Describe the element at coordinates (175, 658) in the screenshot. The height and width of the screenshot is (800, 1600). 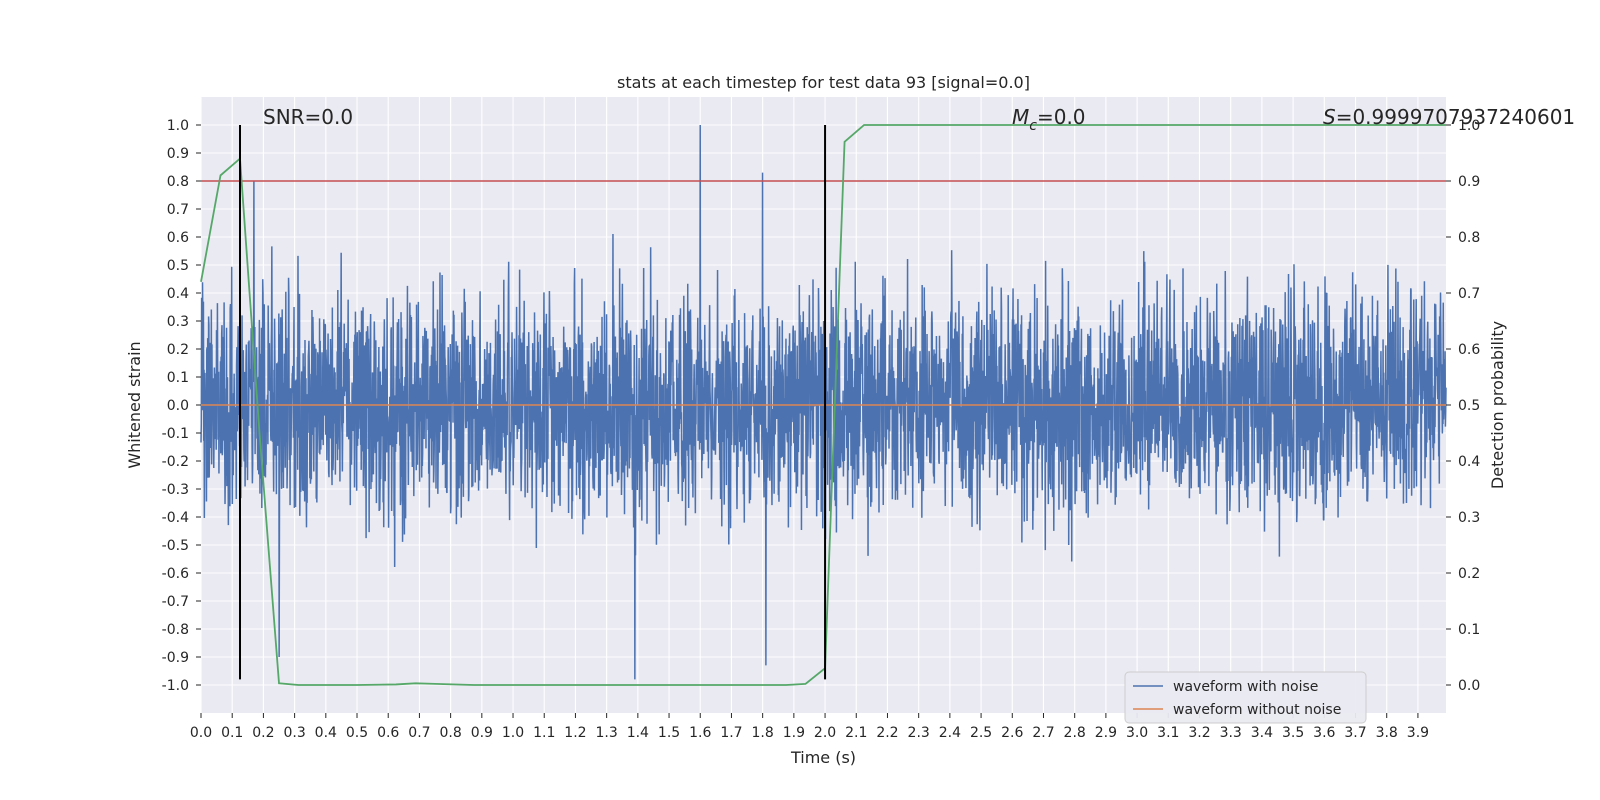
I see `y-tick-label: -0.9` at that location.